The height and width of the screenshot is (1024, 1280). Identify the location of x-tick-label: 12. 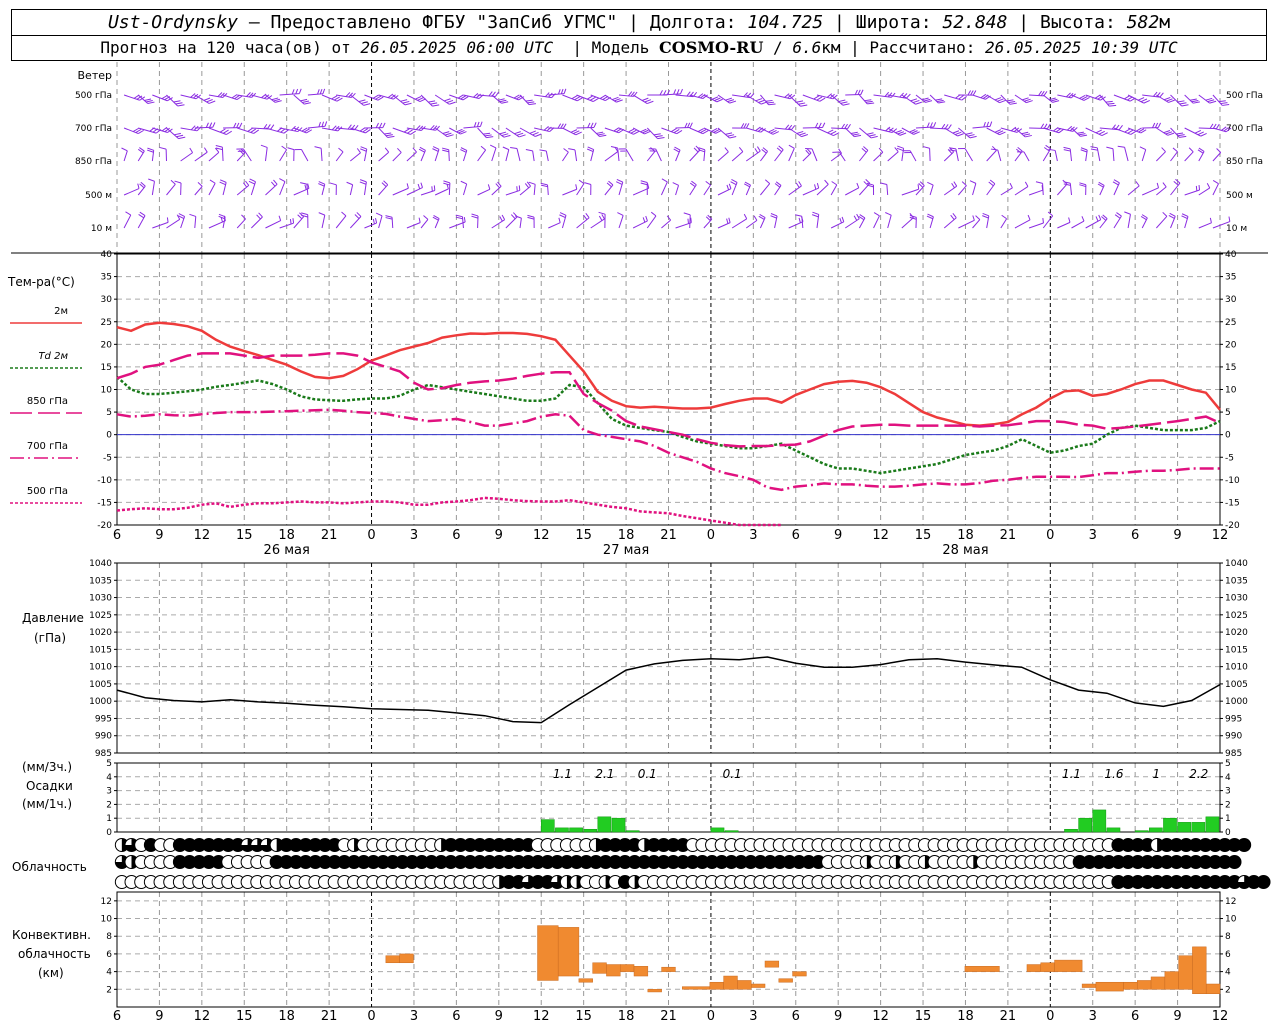
(202, 535).